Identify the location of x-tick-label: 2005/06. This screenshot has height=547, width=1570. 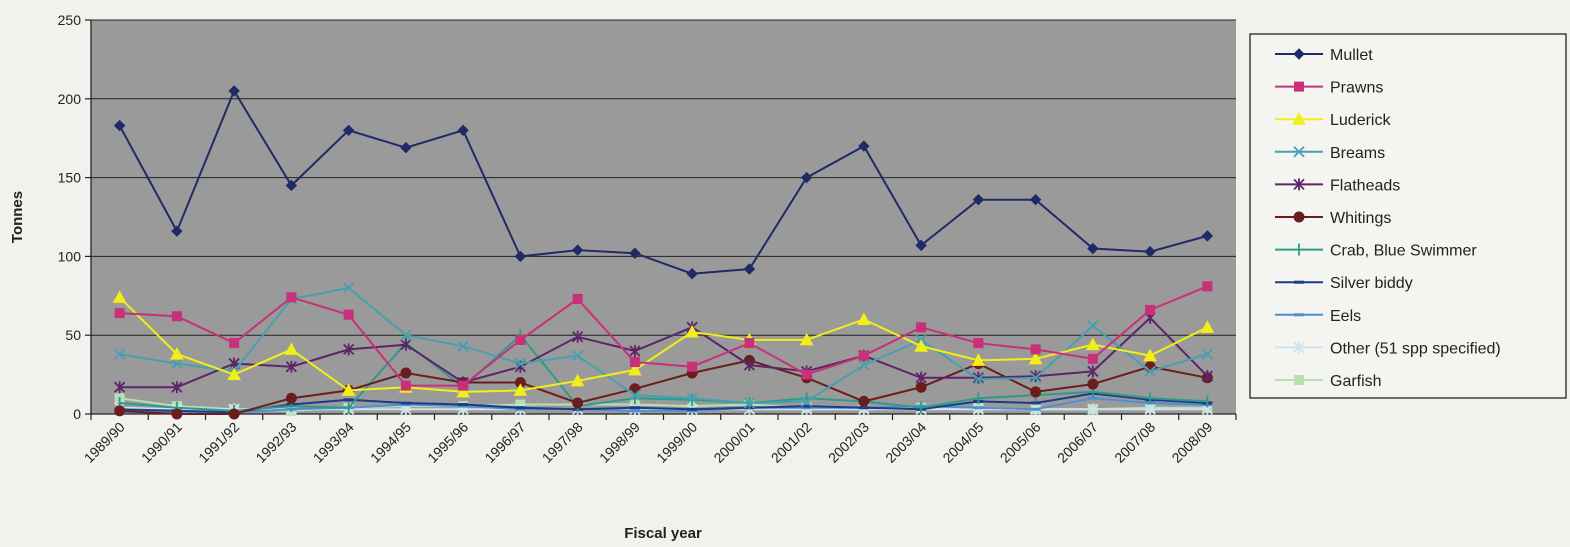
(1020, 442).